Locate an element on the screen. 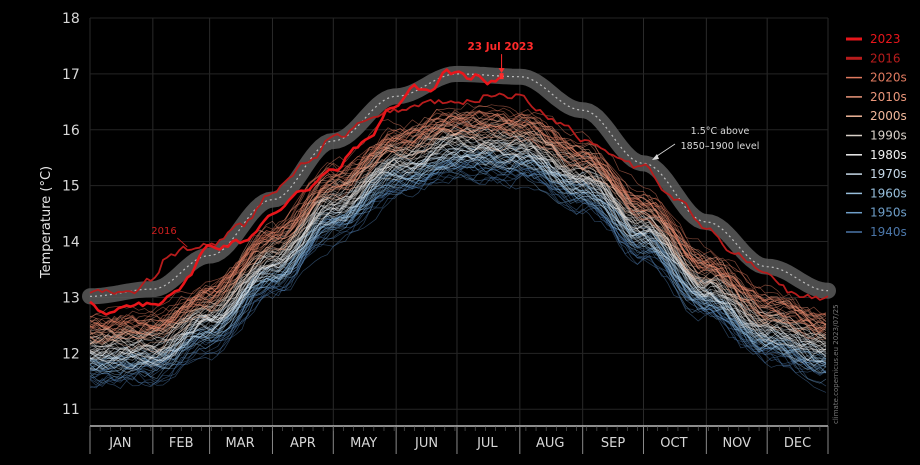  month-label: MAY is located at coordinates (363, 443).